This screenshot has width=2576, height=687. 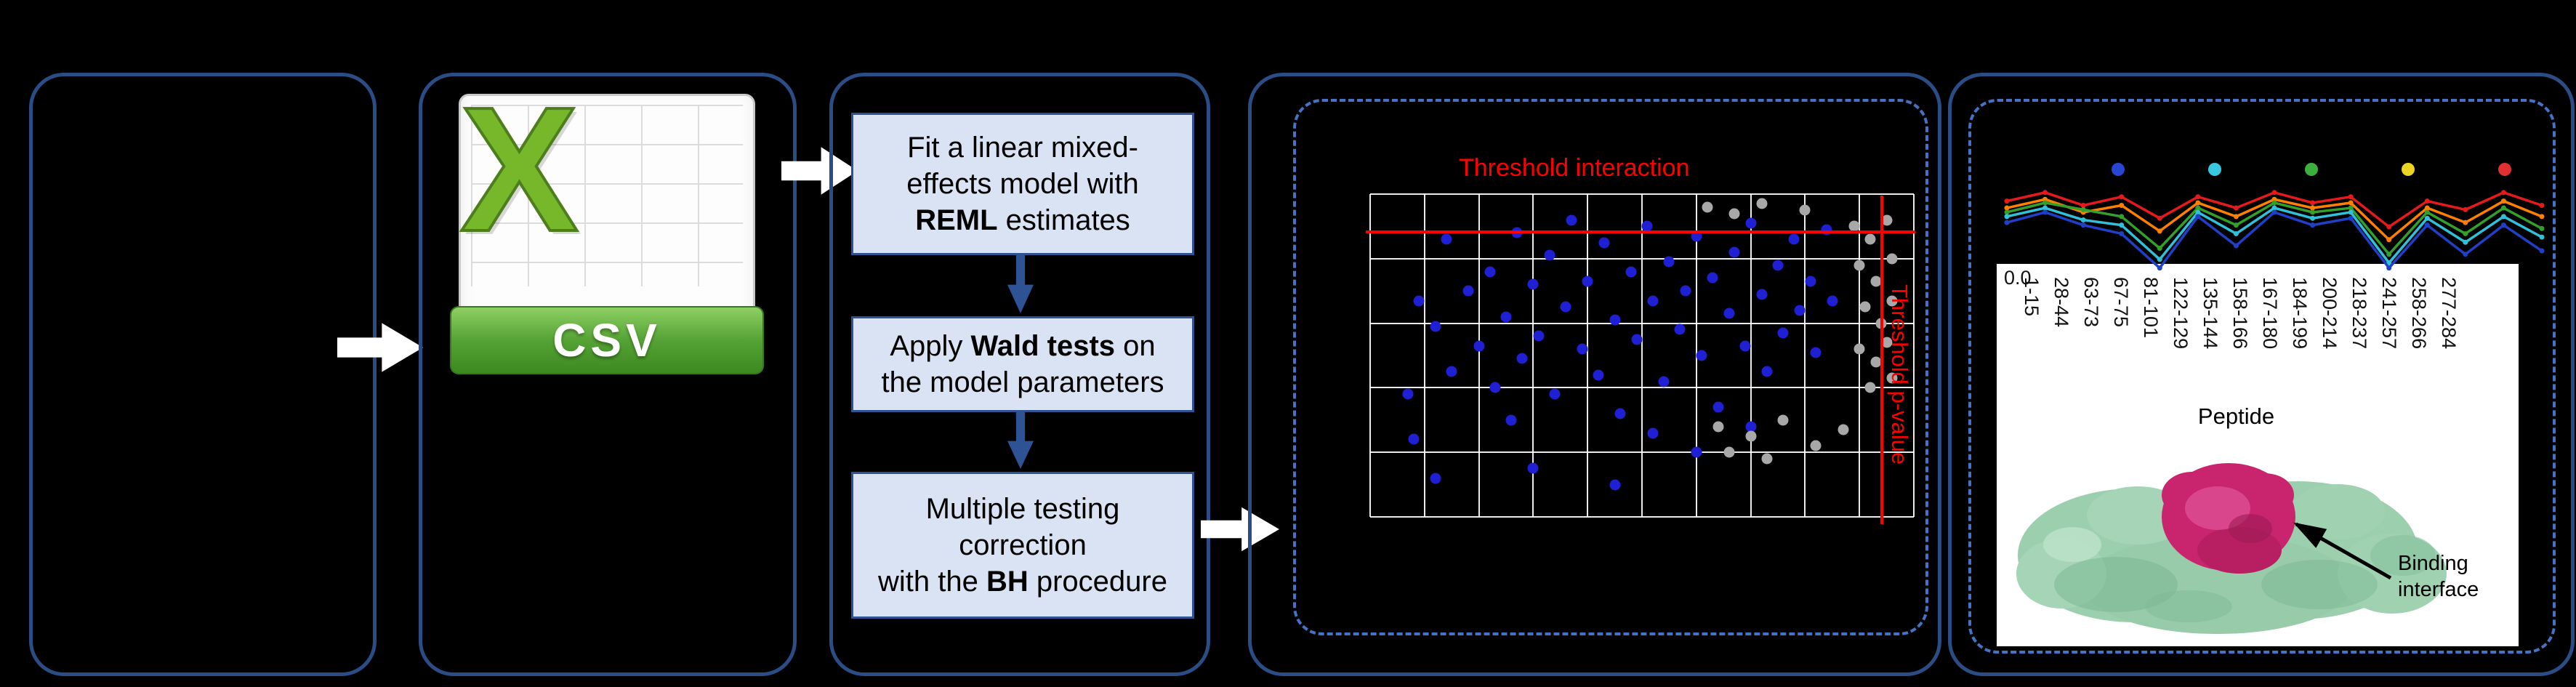 What do you see at coordinates (1640, 231) in the screenshot?
I see `threshold-interaction-line` at bounding box center [1640, 231].